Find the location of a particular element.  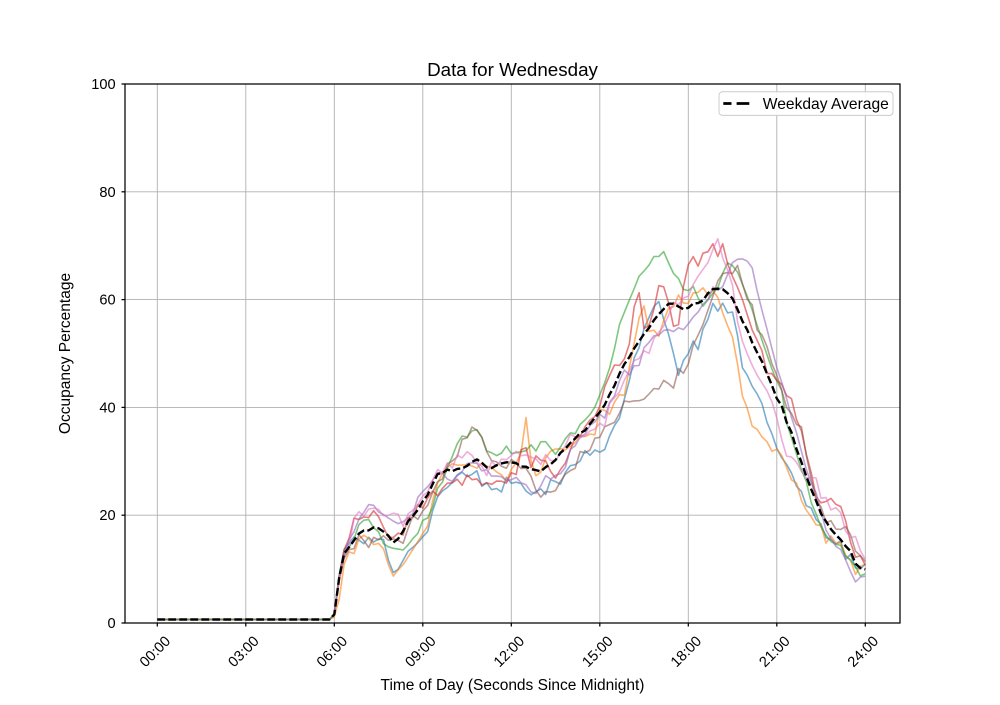

svg-text: 20 is located at coordinates (107, 516).